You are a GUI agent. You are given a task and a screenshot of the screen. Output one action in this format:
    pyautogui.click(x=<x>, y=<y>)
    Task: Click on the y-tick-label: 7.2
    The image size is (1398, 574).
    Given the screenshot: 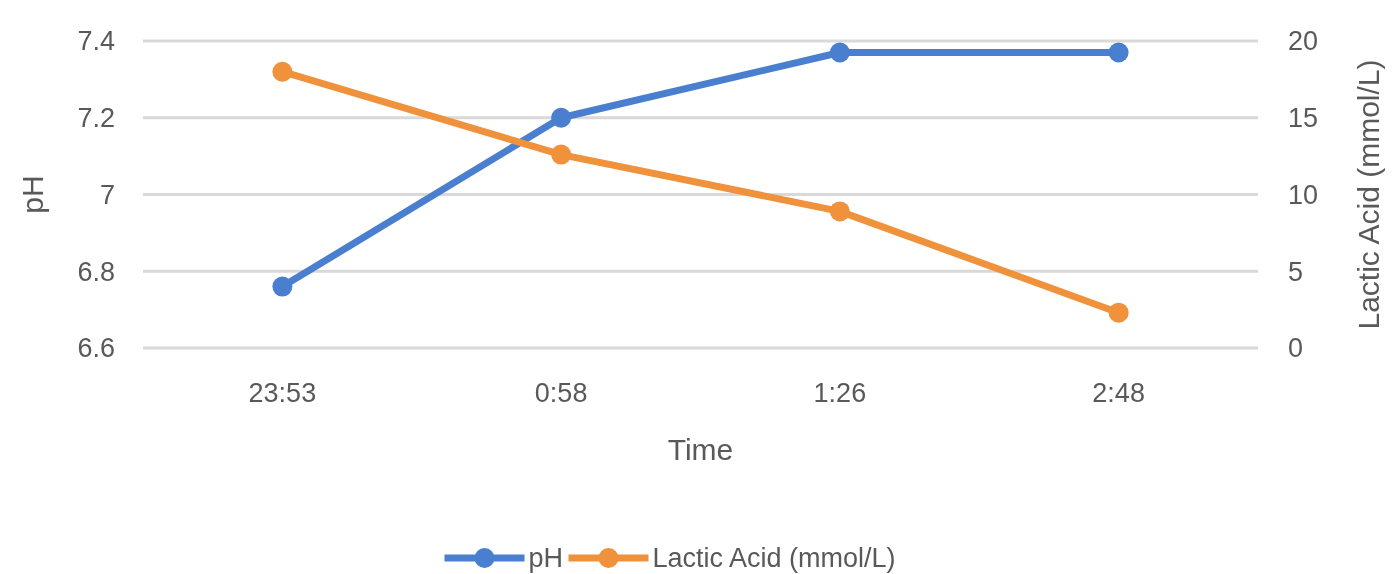 What is the action you would take?
    pyautogui.click(x=96, y=118)
    